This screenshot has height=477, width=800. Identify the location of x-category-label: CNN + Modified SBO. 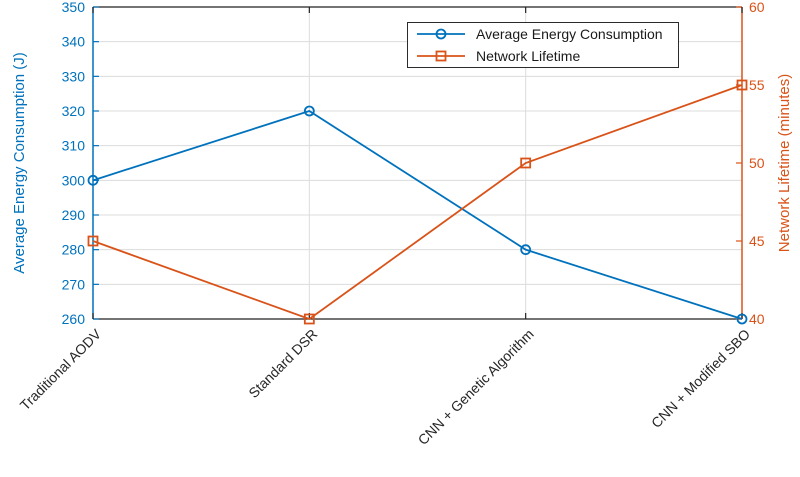
(700, 378).